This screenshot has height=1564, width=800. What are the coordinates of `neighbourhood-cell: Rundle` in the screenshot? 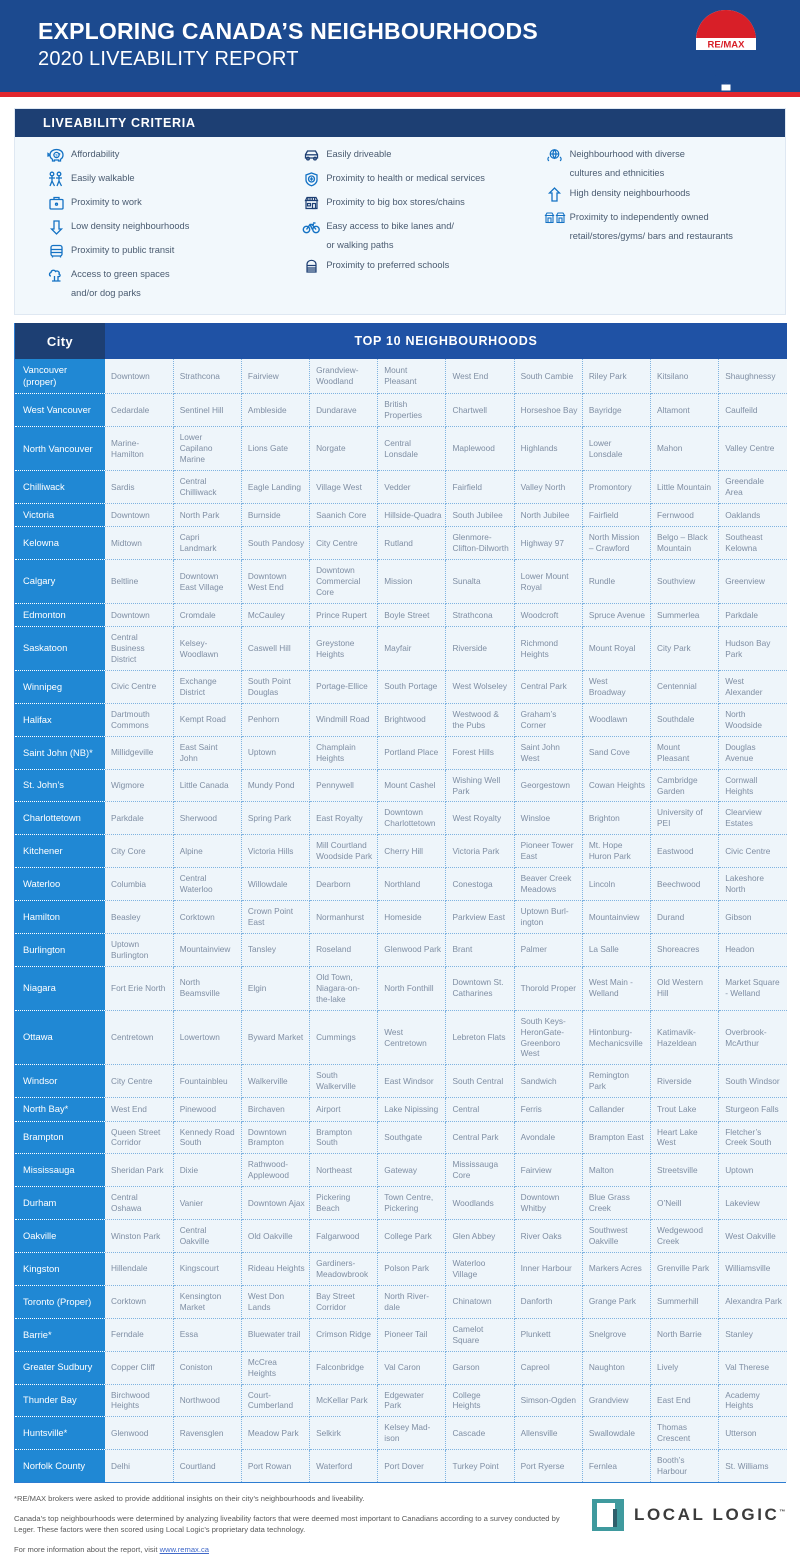 It's located at (617, 581).